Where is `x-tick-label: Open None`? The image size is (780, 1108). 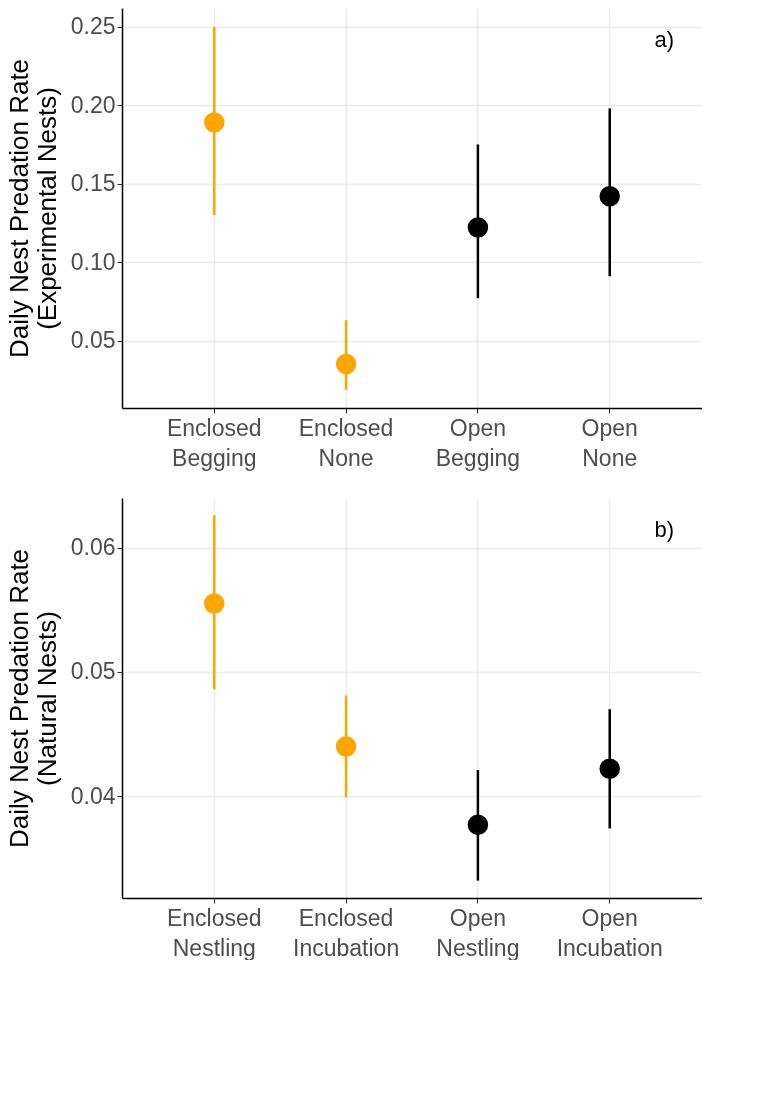
x-tick-label: Open None is located at coordinates (609, 442).